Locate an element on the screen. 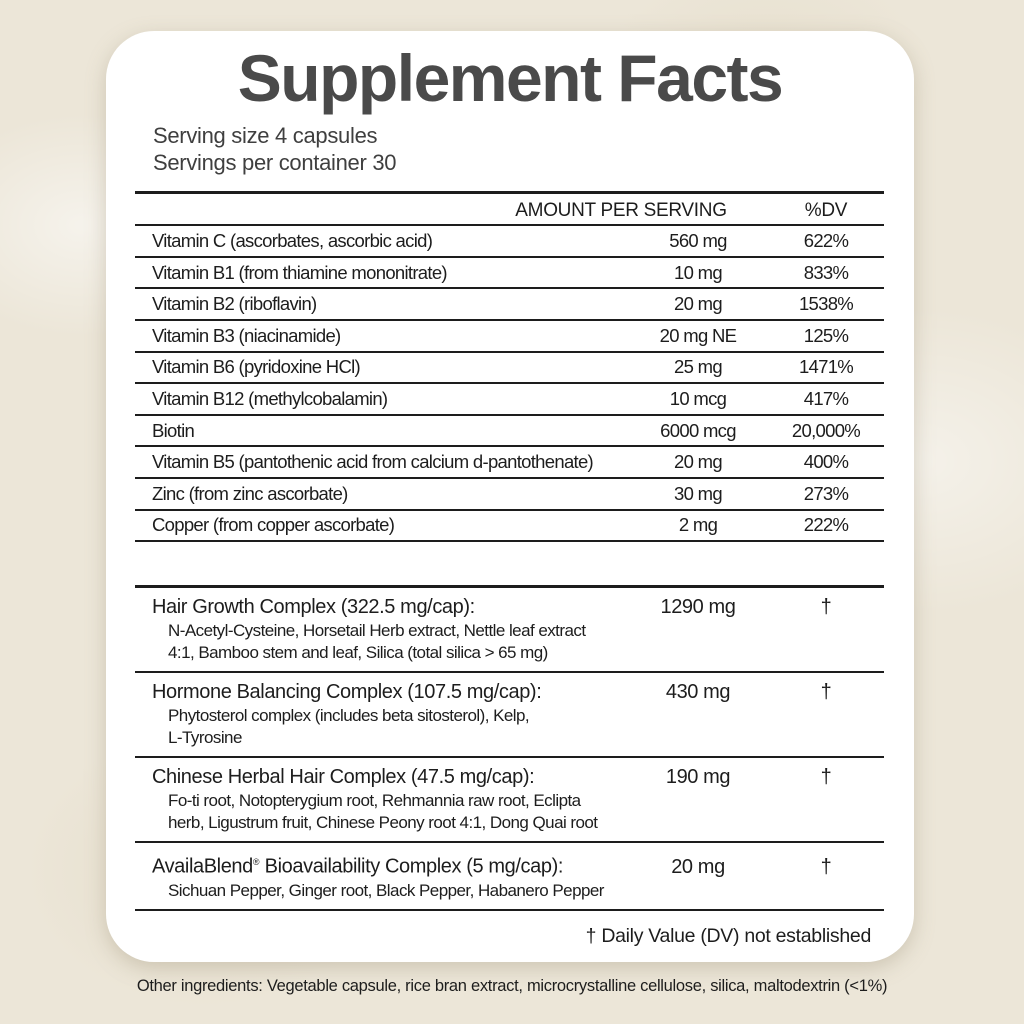  nutrient-amount: 2 mg is located at coordinates (698, 525).